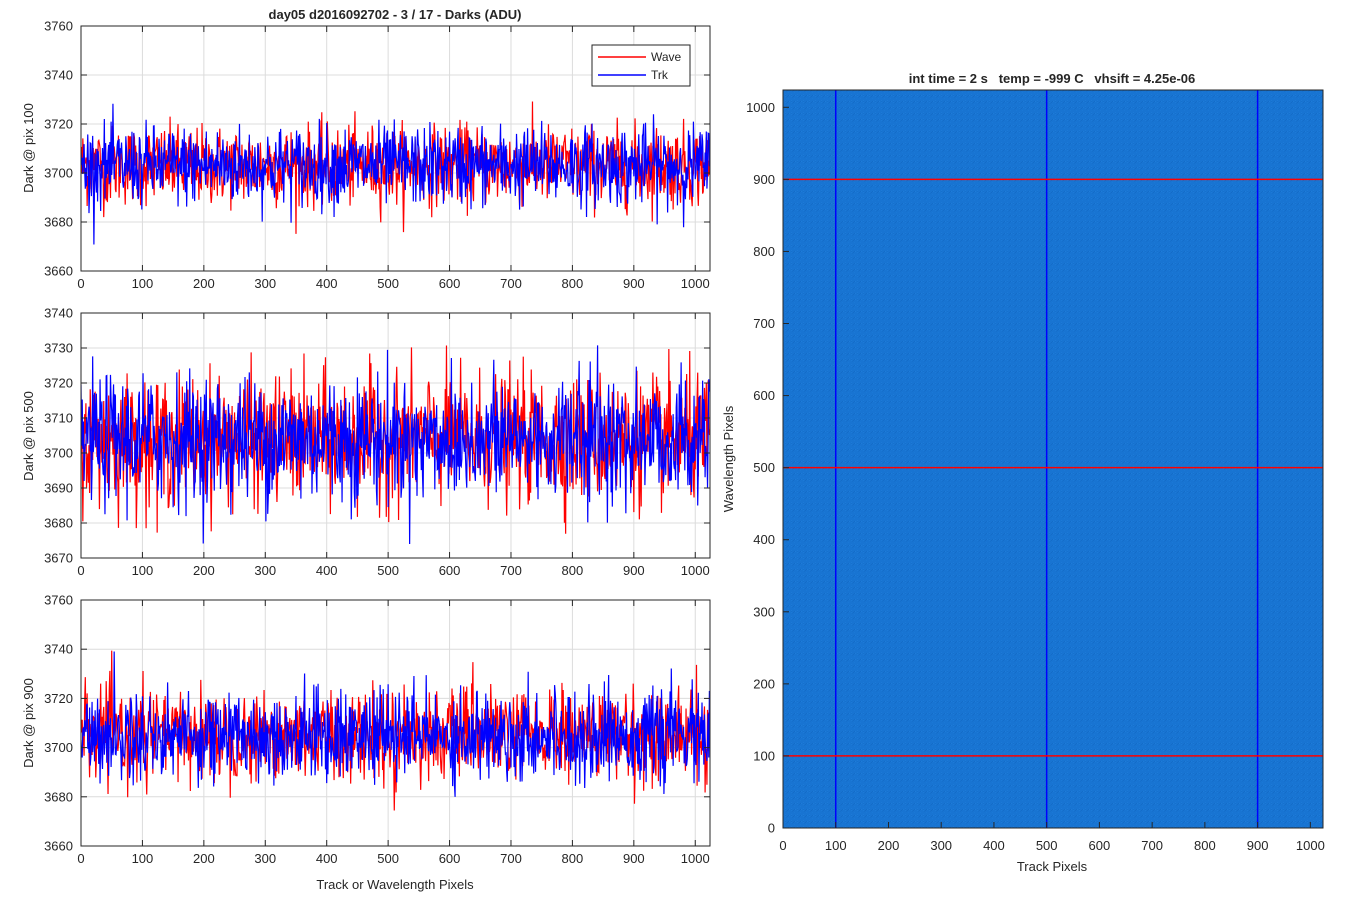 The image size is (1350, 900). Describe the element at coordinates (1310, 845) in the screenshot. I see `heatmap-x-tick-label: 1000` at that location.